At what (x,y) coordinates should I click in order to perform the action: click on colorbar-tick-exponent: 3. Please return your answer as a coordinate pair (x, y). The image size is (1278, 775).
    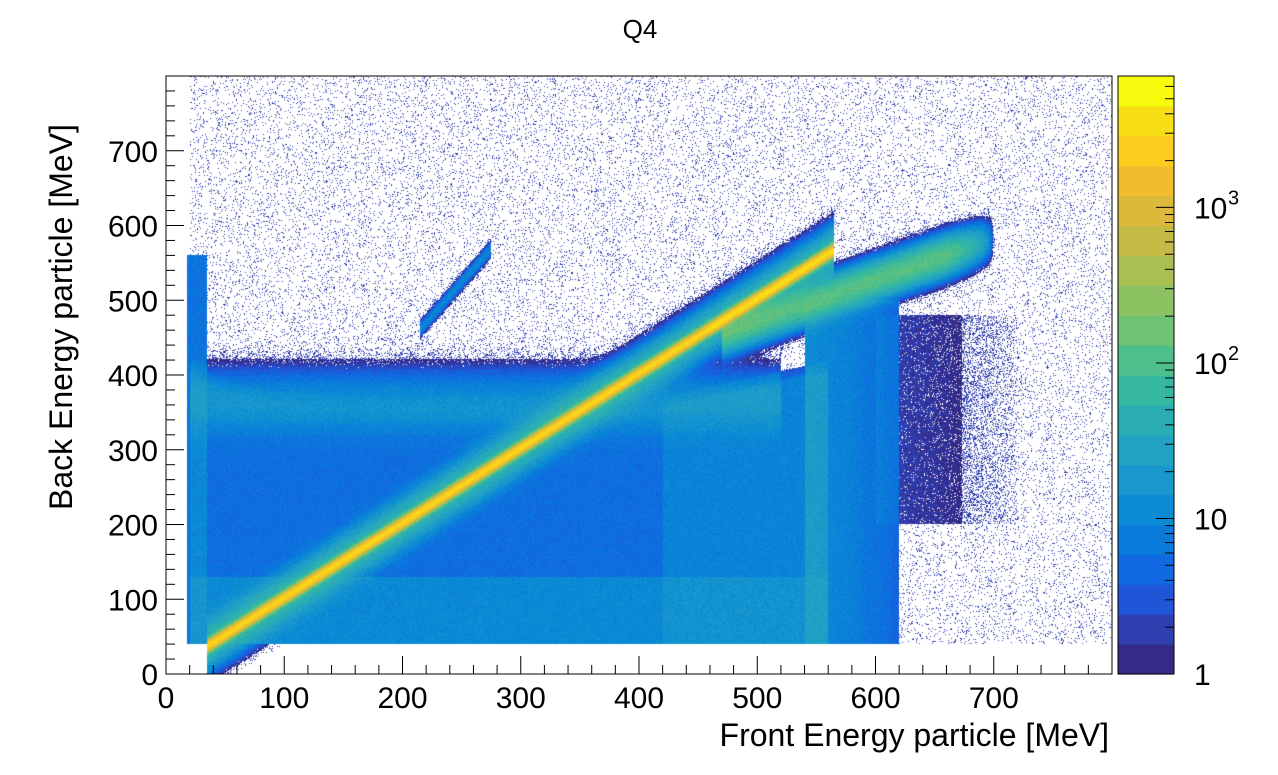
    Looking at the image, I should click on (1233, 198).